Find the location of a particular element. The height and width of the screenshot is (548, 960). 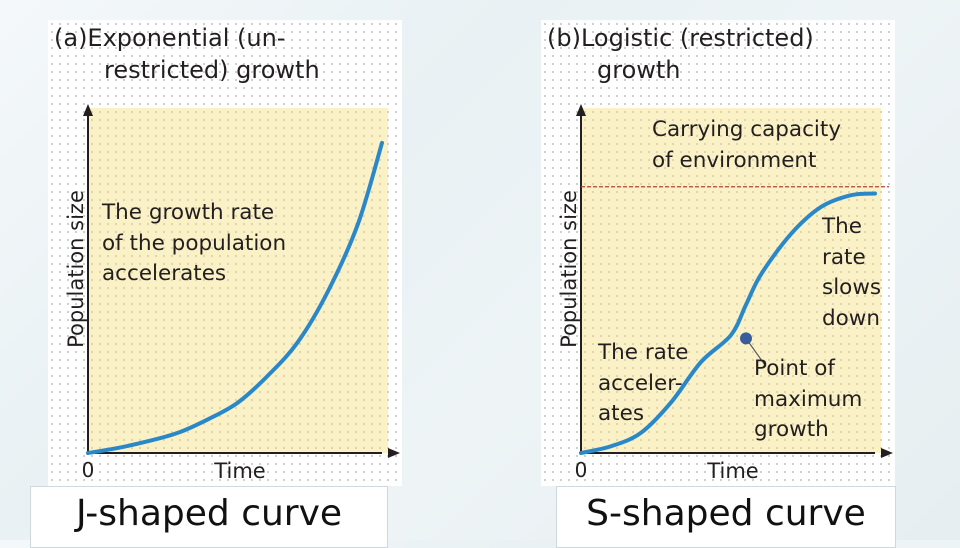

annotation-line: The growth rate is located at coordinates (188, 212).